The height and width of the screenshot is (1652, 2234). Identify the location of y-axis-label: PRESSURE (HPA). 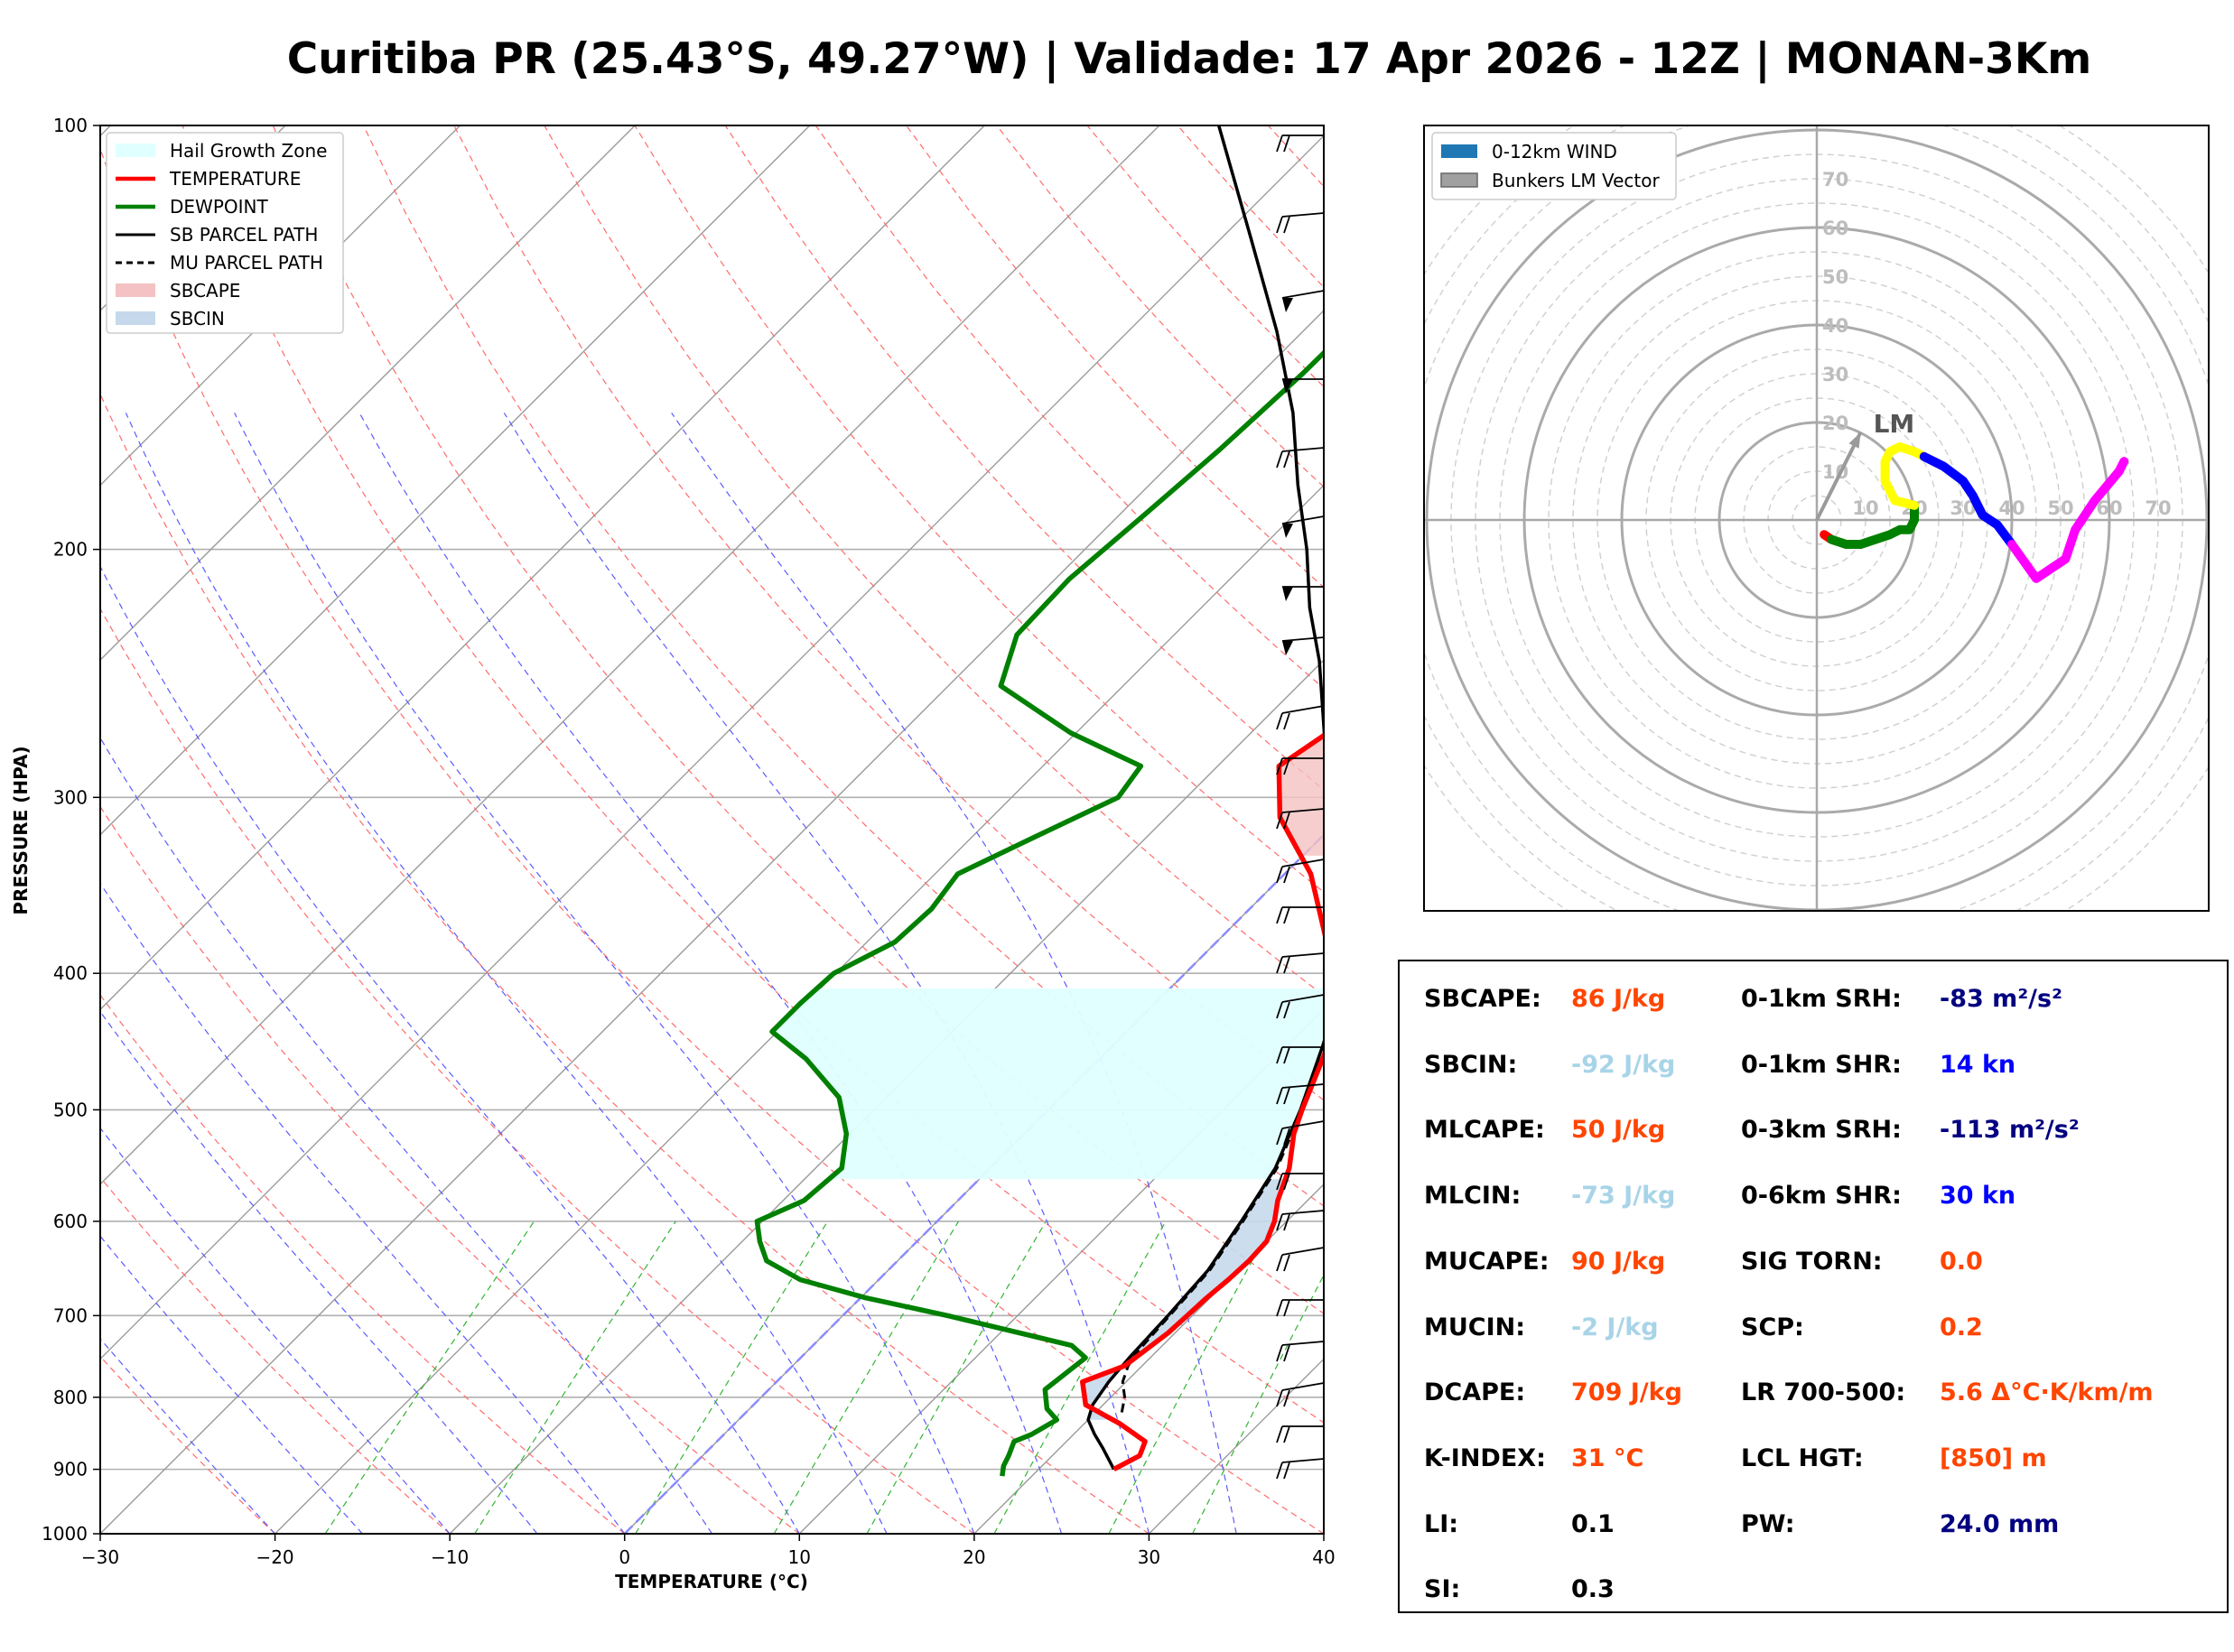
(21, 830).